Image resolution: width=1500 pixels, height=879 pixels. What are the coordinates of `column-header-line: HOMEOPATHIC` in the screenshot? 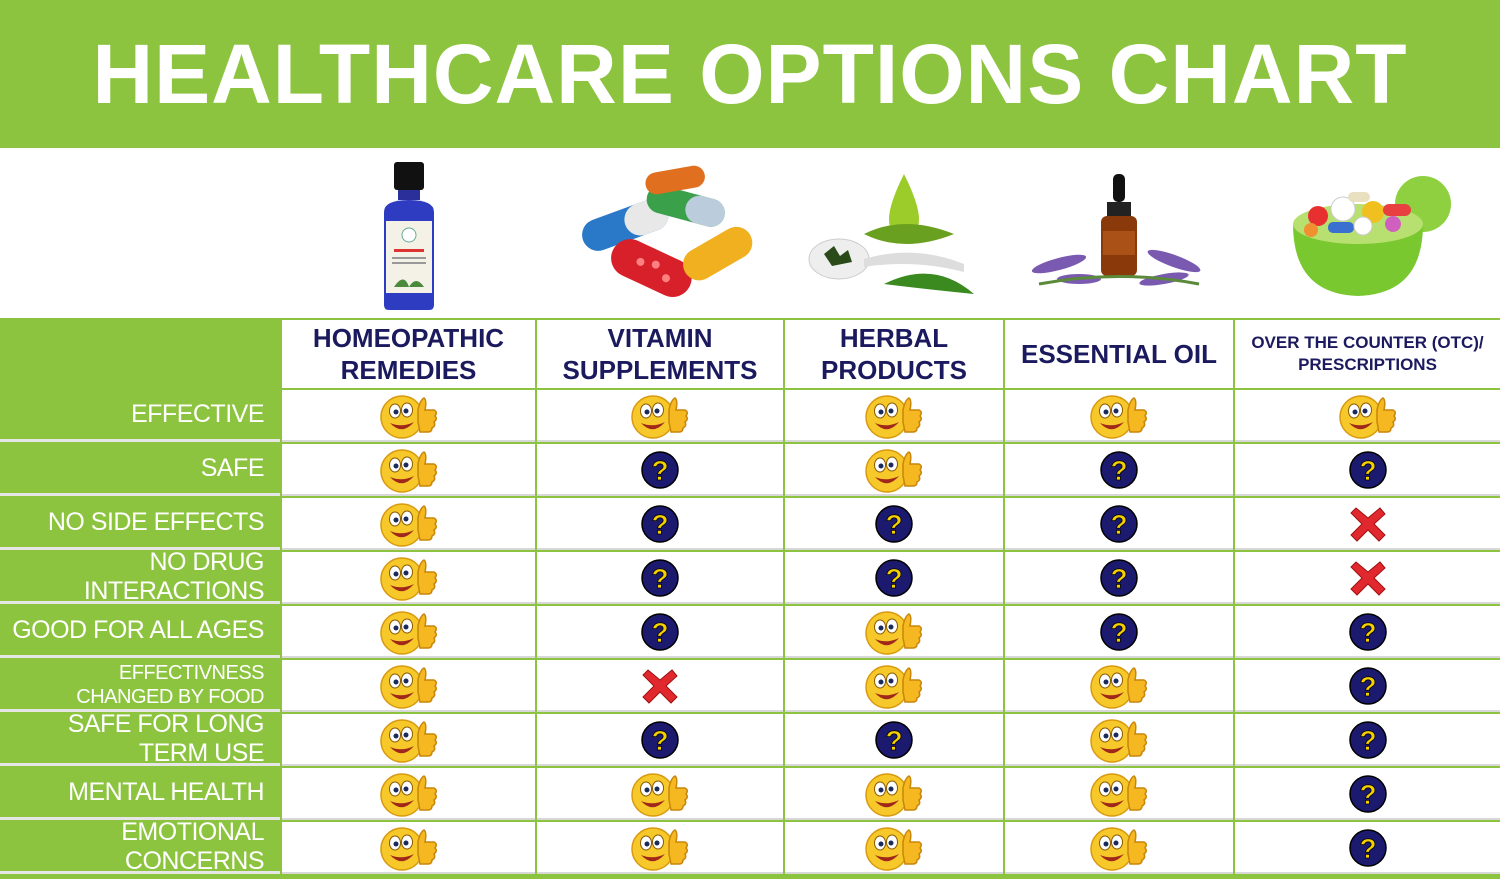 It's located at (408, 338).